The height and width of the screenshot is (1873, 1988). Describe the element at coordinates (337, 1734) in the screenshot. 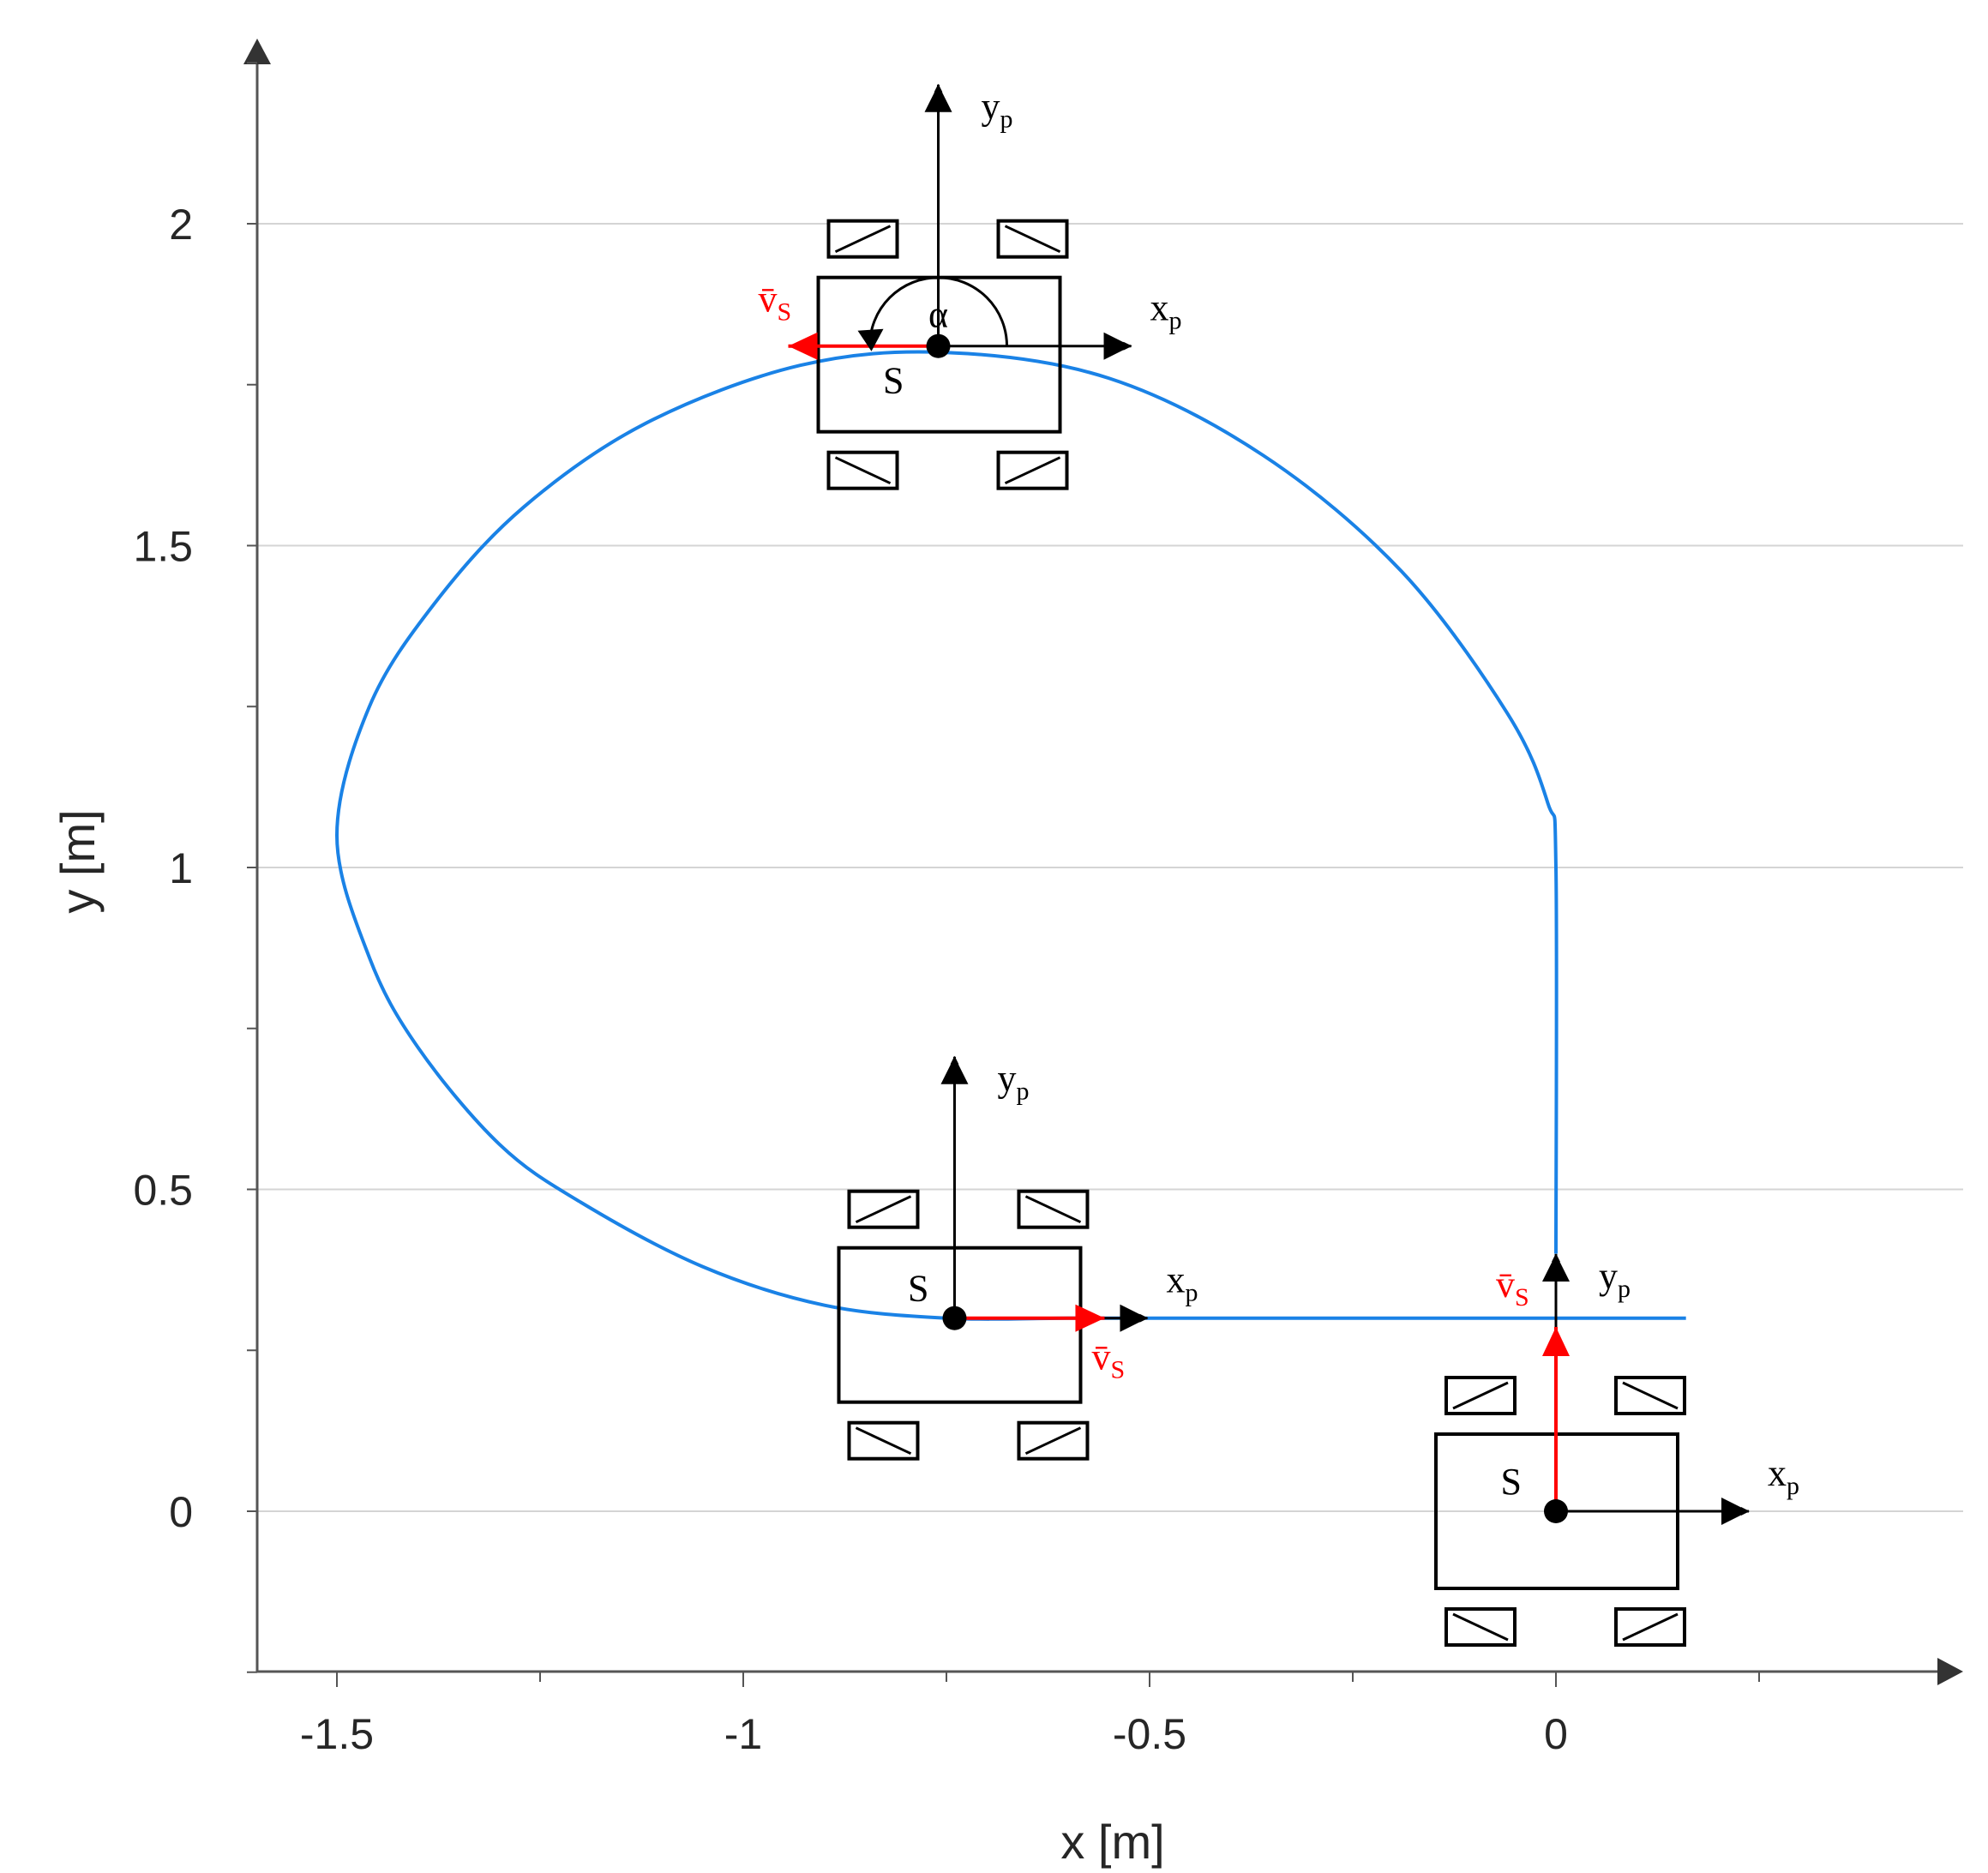

I see `x-tick-label: -1.5` at that location.